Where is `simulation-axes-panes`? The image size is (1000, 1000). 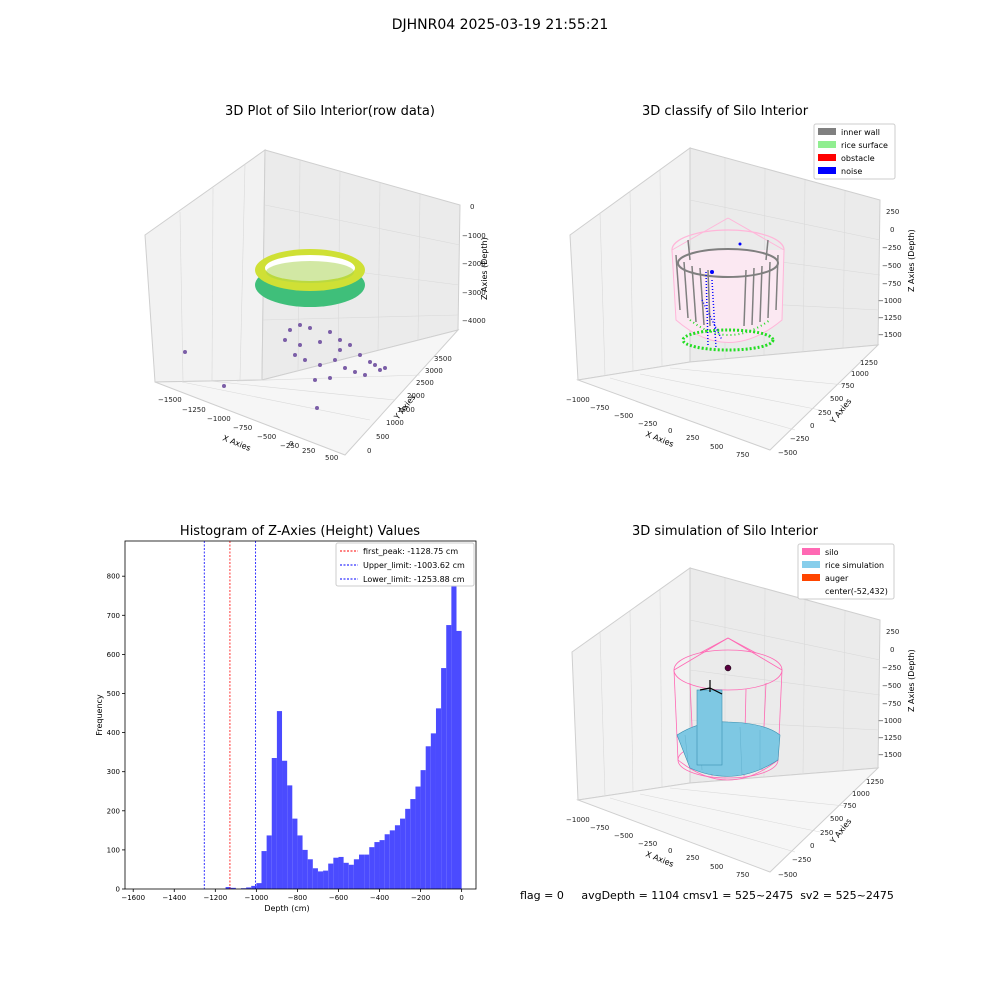
simulation-axes-panes is located at coordinates (726, 720).